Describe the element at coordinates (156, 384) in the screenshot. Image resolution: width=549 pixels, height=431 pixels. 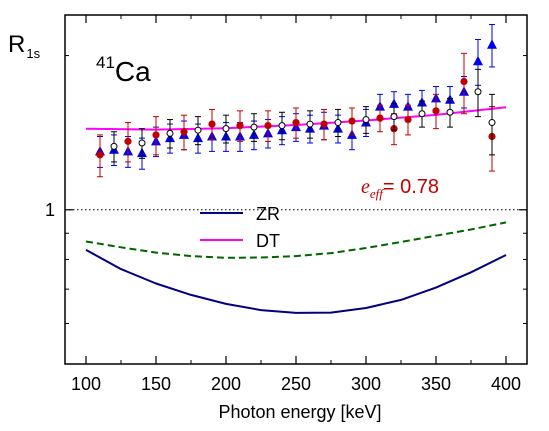
I see `x-tick-label: 150` at that location.